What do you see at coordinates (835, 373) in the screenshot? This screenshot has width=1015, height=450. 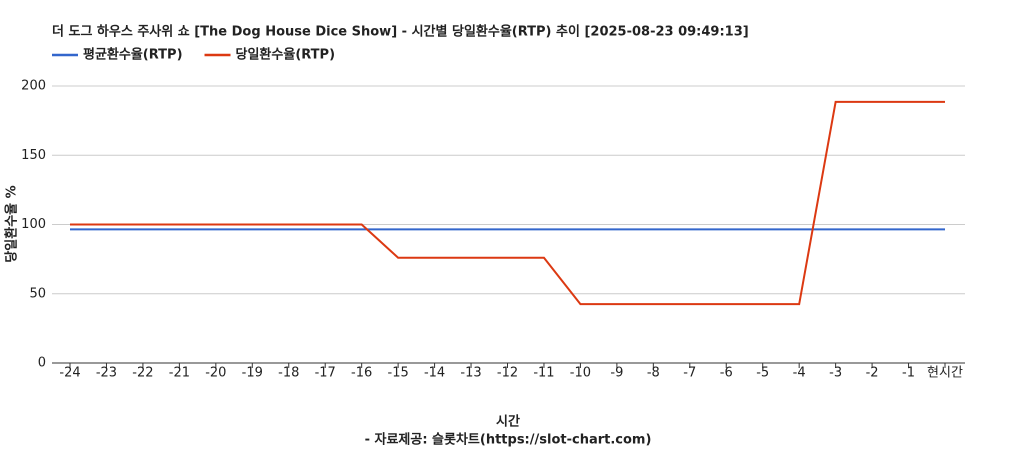 I see `x-tick-label: -3` at bounding box center [835, 373].